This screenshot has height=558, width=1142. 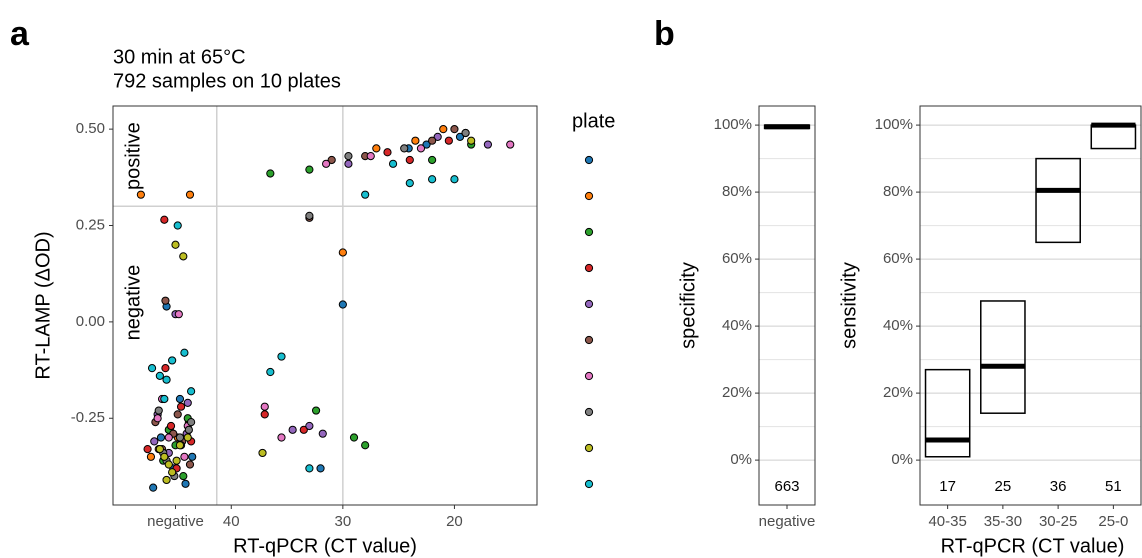 What do you see at coordinates (179, 57) in the screenshot?
I see `chart-title: 30 min at 65°C` at bounding box center [179, 57].